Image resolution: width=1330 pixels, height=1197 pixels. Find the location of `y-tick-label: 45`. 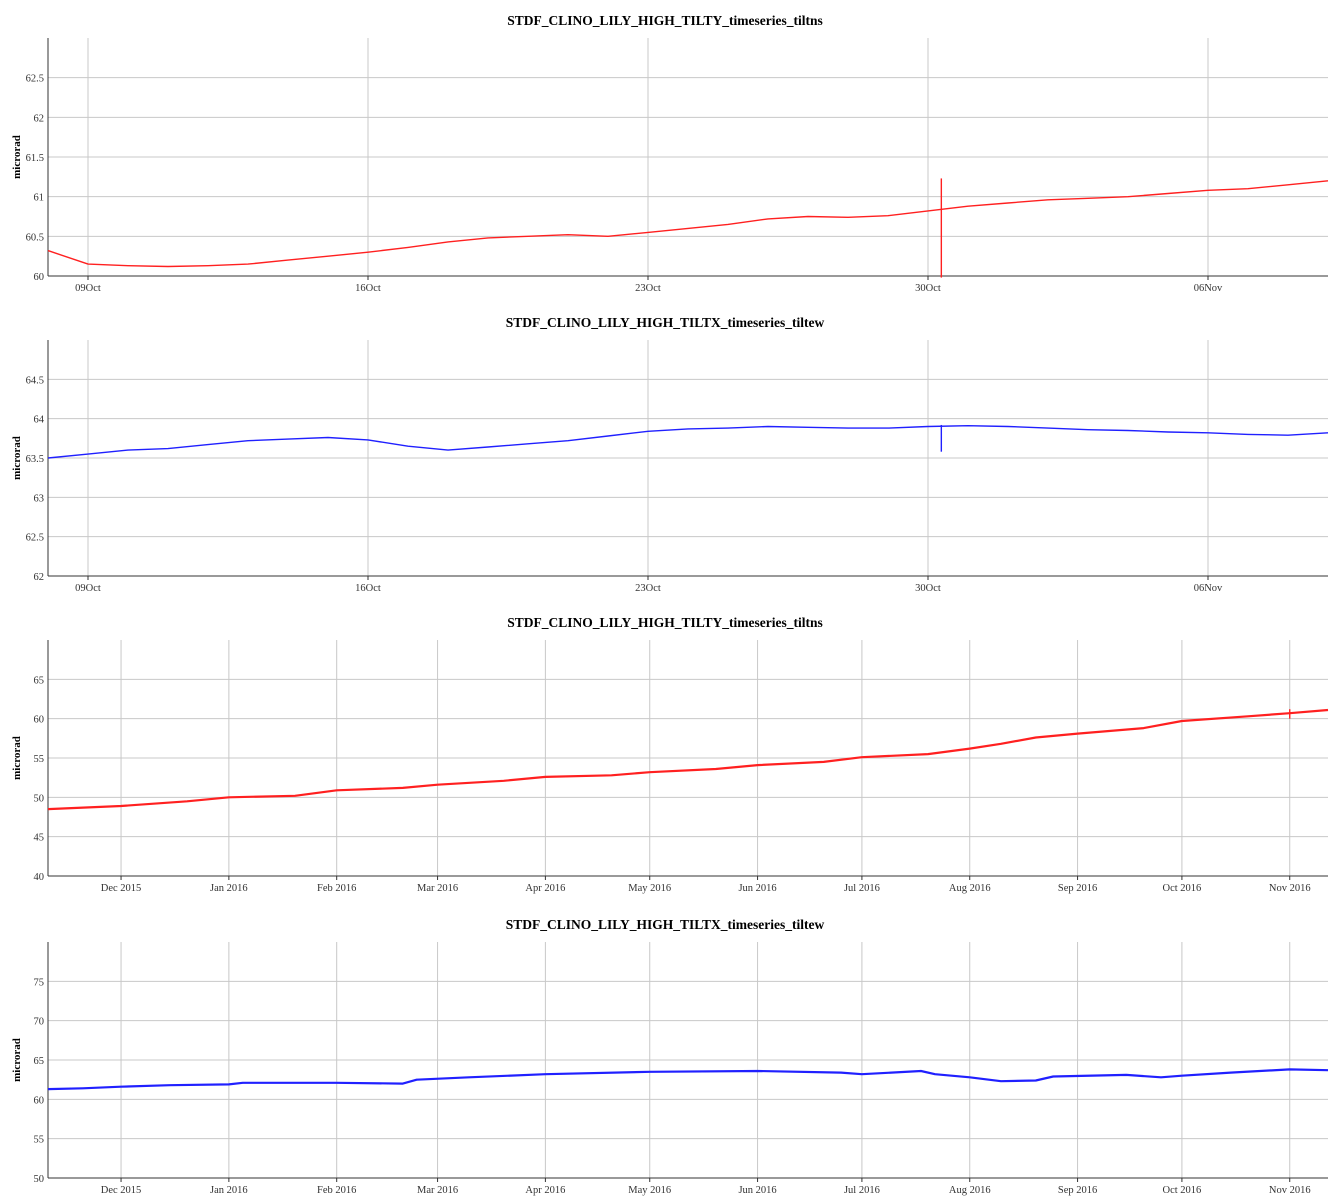

y-tick-label: 45 is located at coordinates (39, 838).